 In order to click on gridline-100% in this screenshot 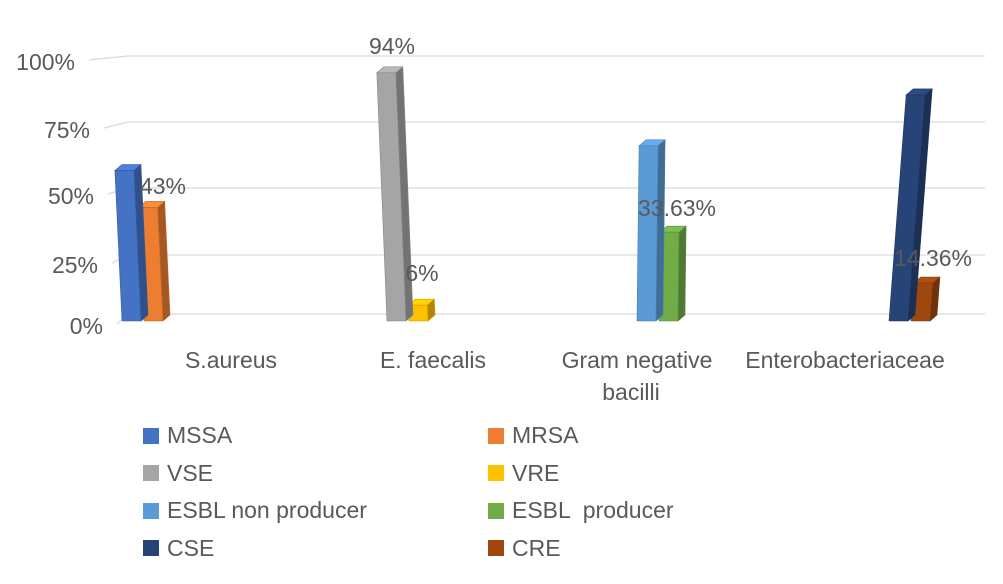, I will do `click(536, 58)`.